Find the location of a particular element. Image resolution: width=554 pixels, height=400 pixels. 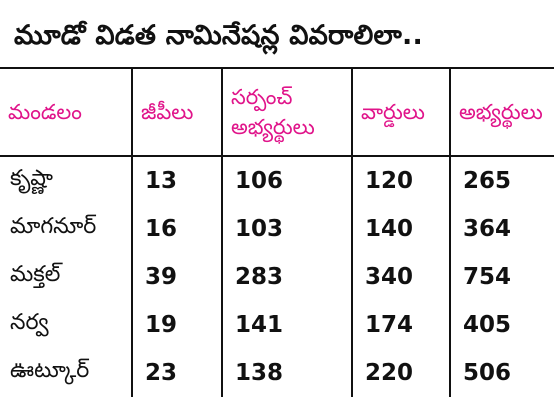

table-row: ఊట్కూర్ 23 138 220 506 is located at coordinates (277, 373).